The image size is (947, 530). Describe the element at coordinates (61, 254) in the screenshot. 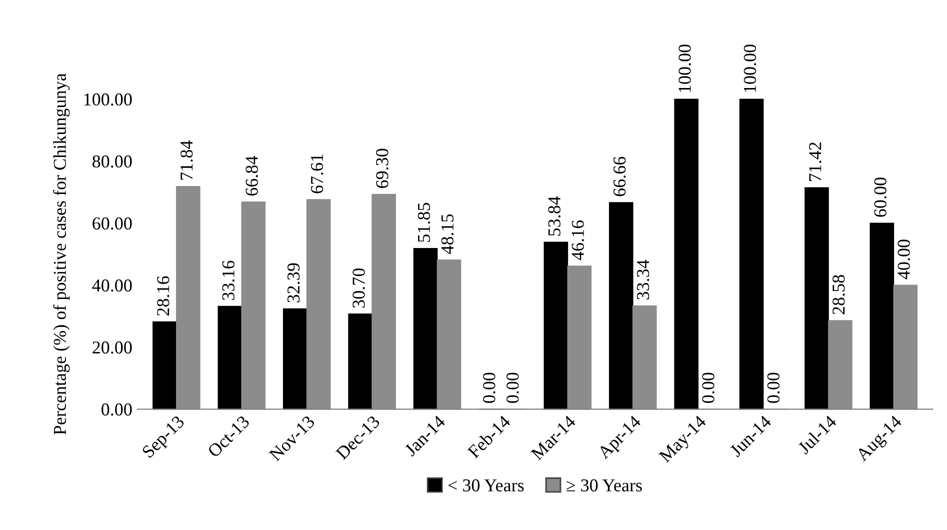

I see `y-axis-title: Percentage (%) of positive cases for Chikungunya` at that location.